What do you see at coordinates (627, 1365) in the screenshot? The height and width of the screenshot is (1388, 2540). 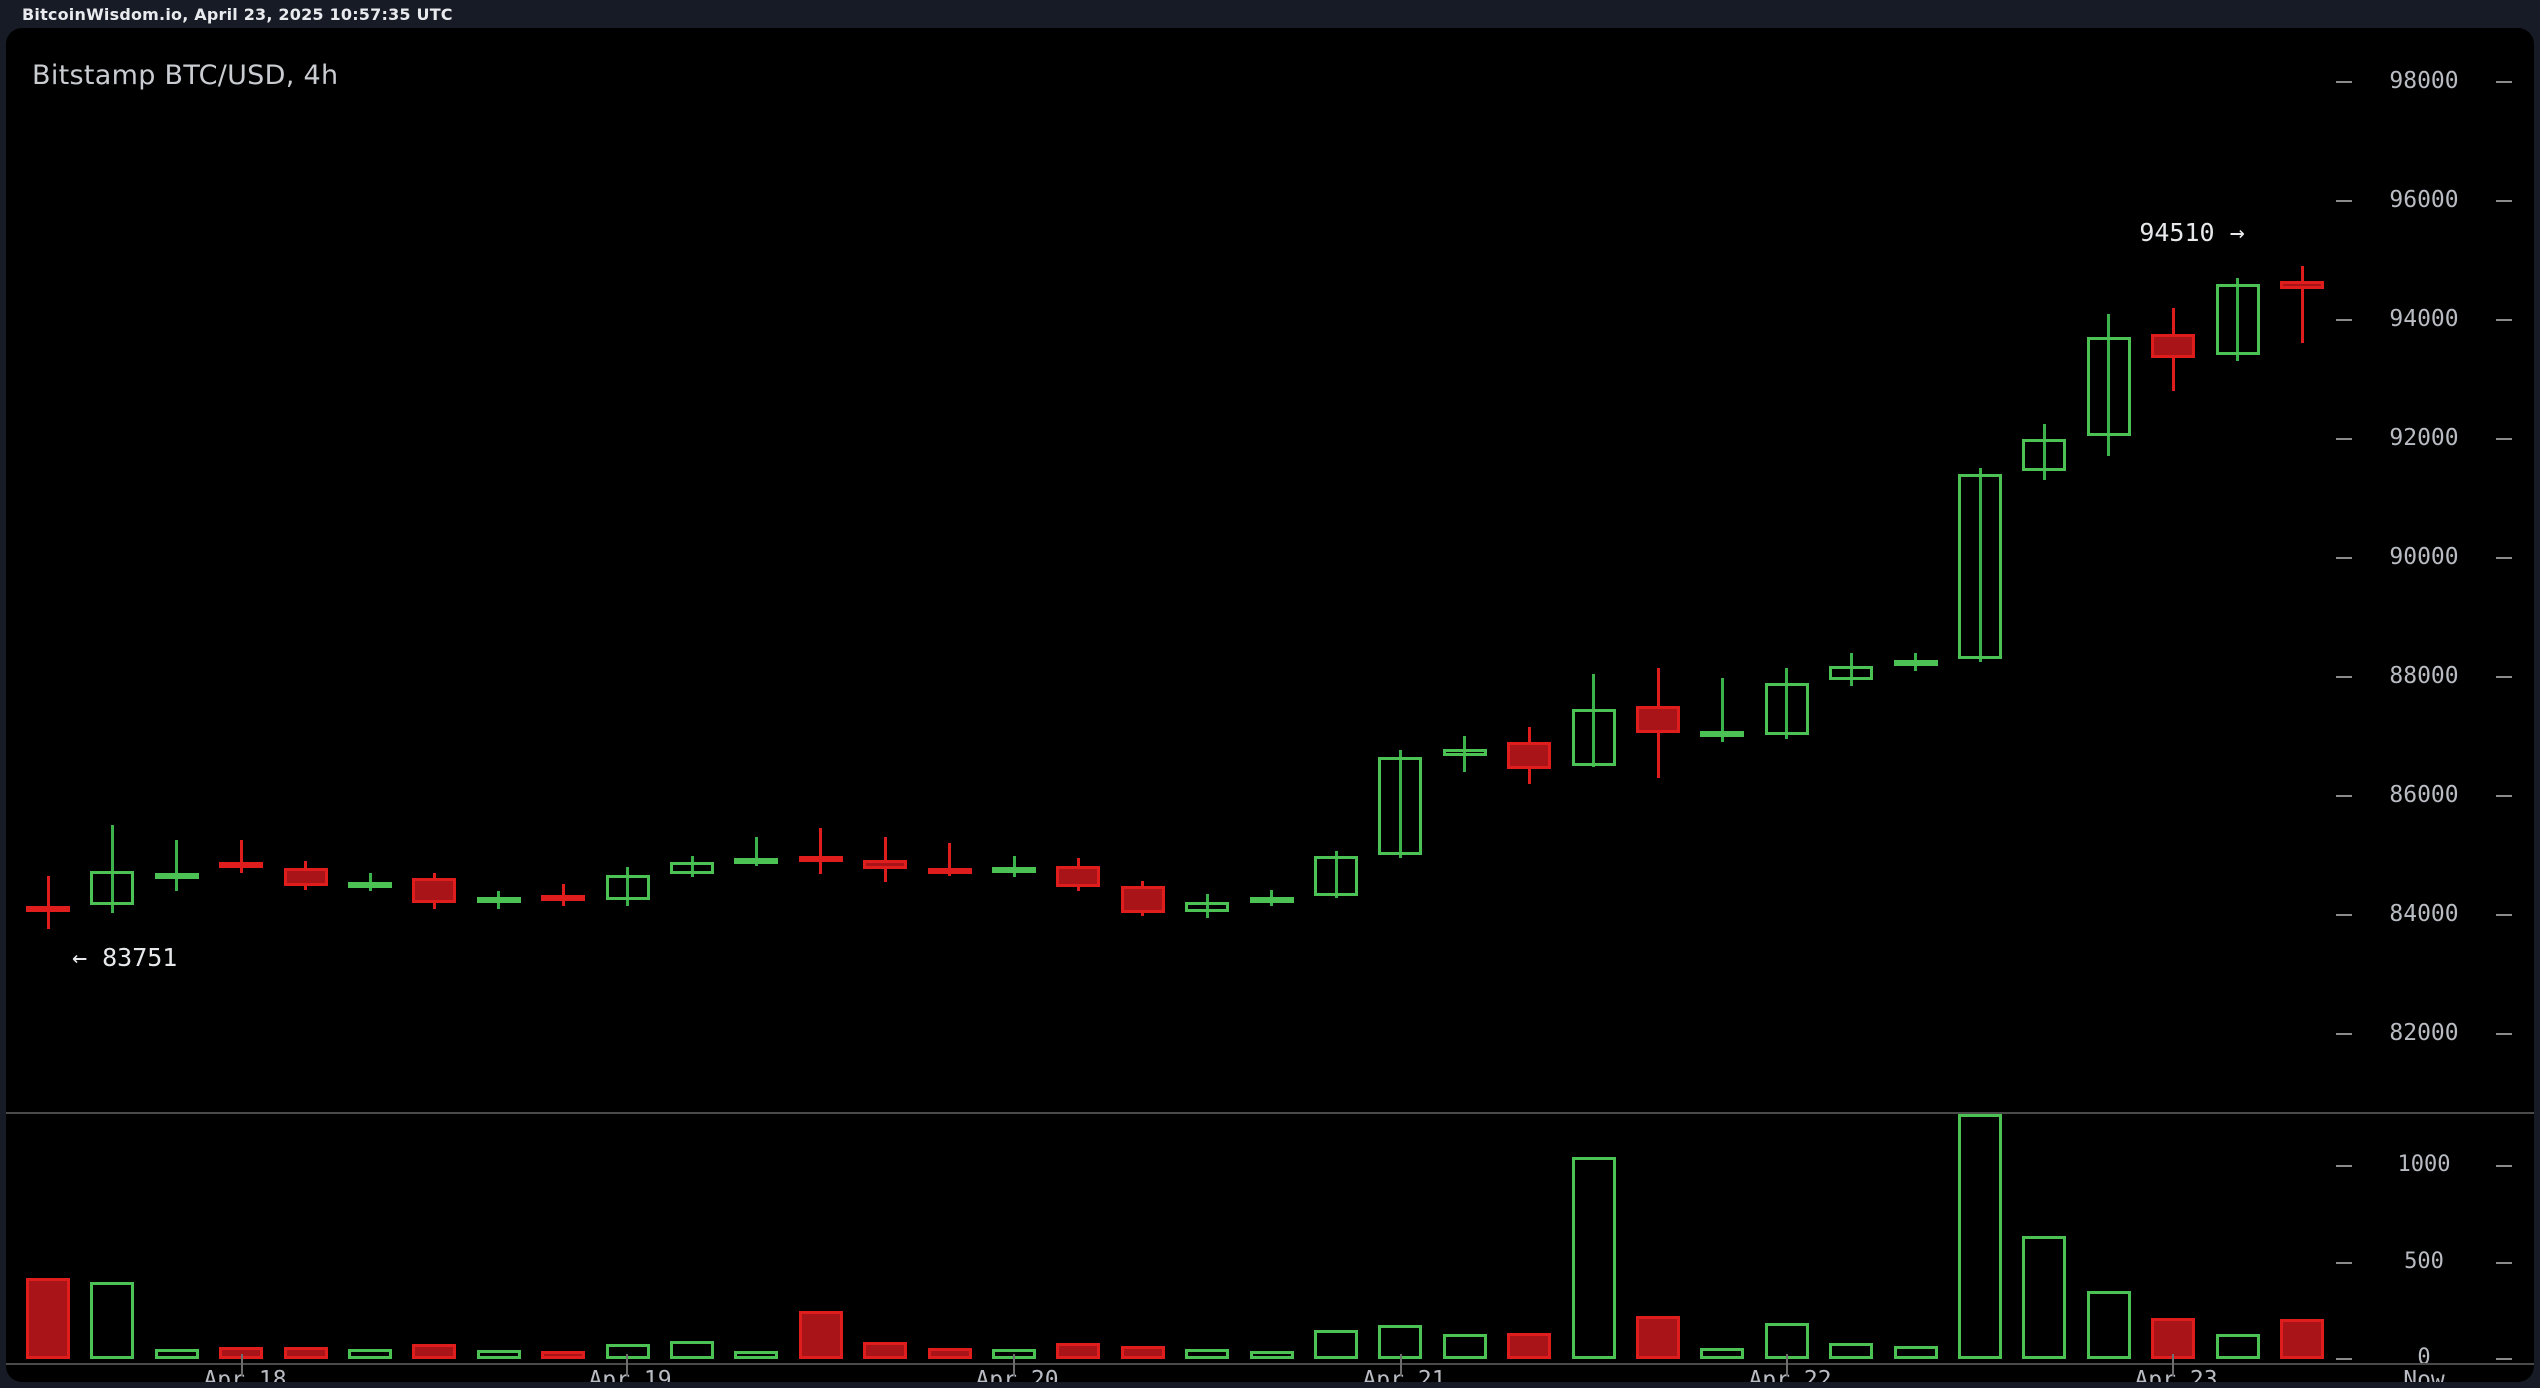 I see `time-axis-tick` at bounding box center [627, 1365].